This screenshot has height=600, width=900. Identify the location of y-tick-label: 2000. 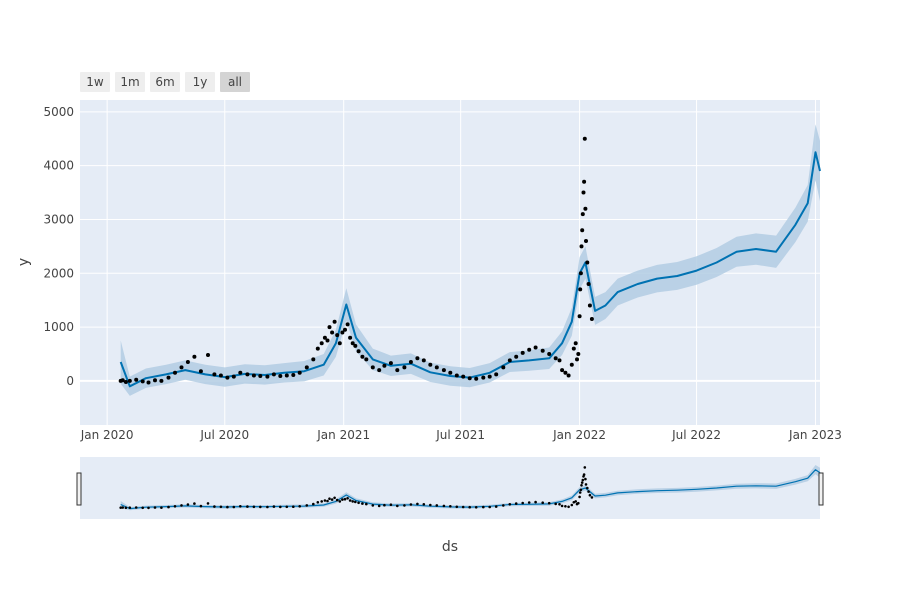
(58, 273).